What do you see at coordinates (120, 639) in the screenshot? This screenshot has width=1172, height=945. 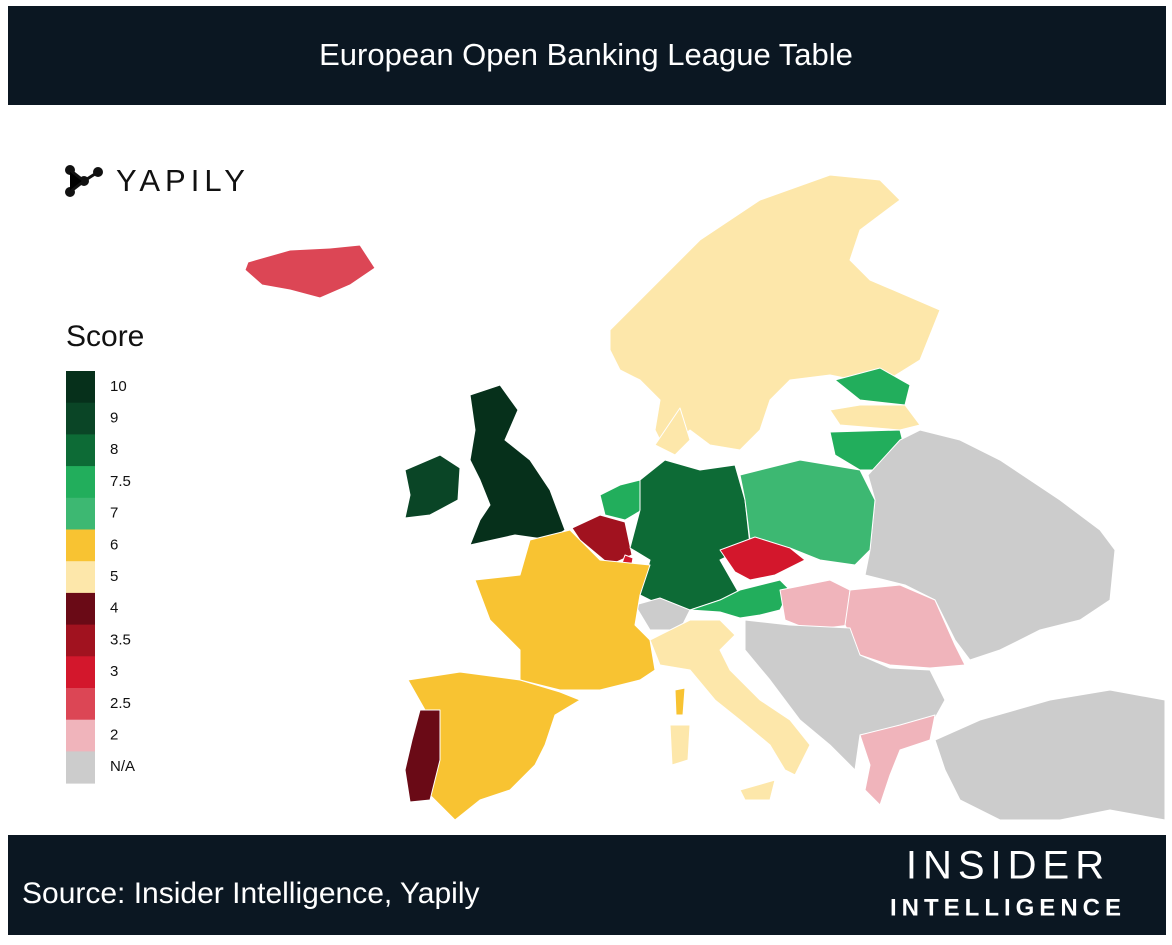 I see `legend-label: 3.5` at bounding box center [120, 639].